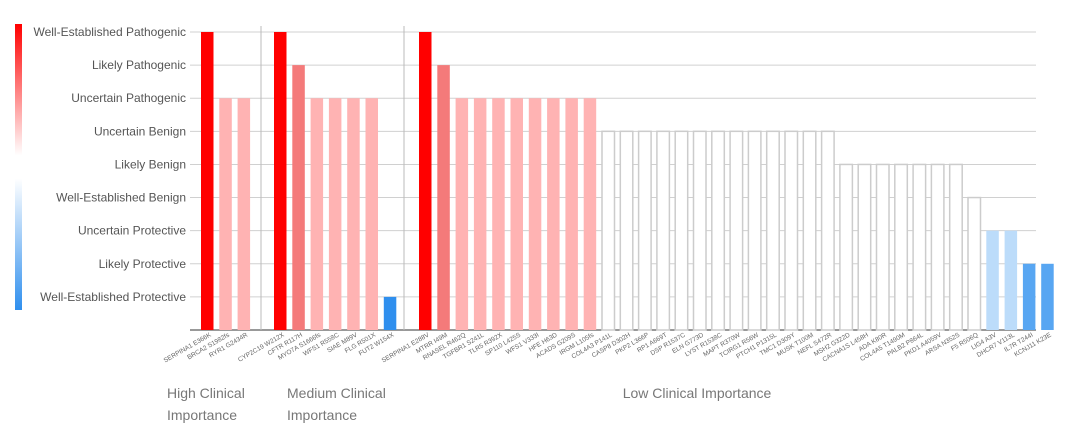 The image size is (1092, 437). What do you see at coordinates (132, 231) in the screenshot?
I see `y-tick-label: Uncertain Protective` at bounding box center [132, 231].